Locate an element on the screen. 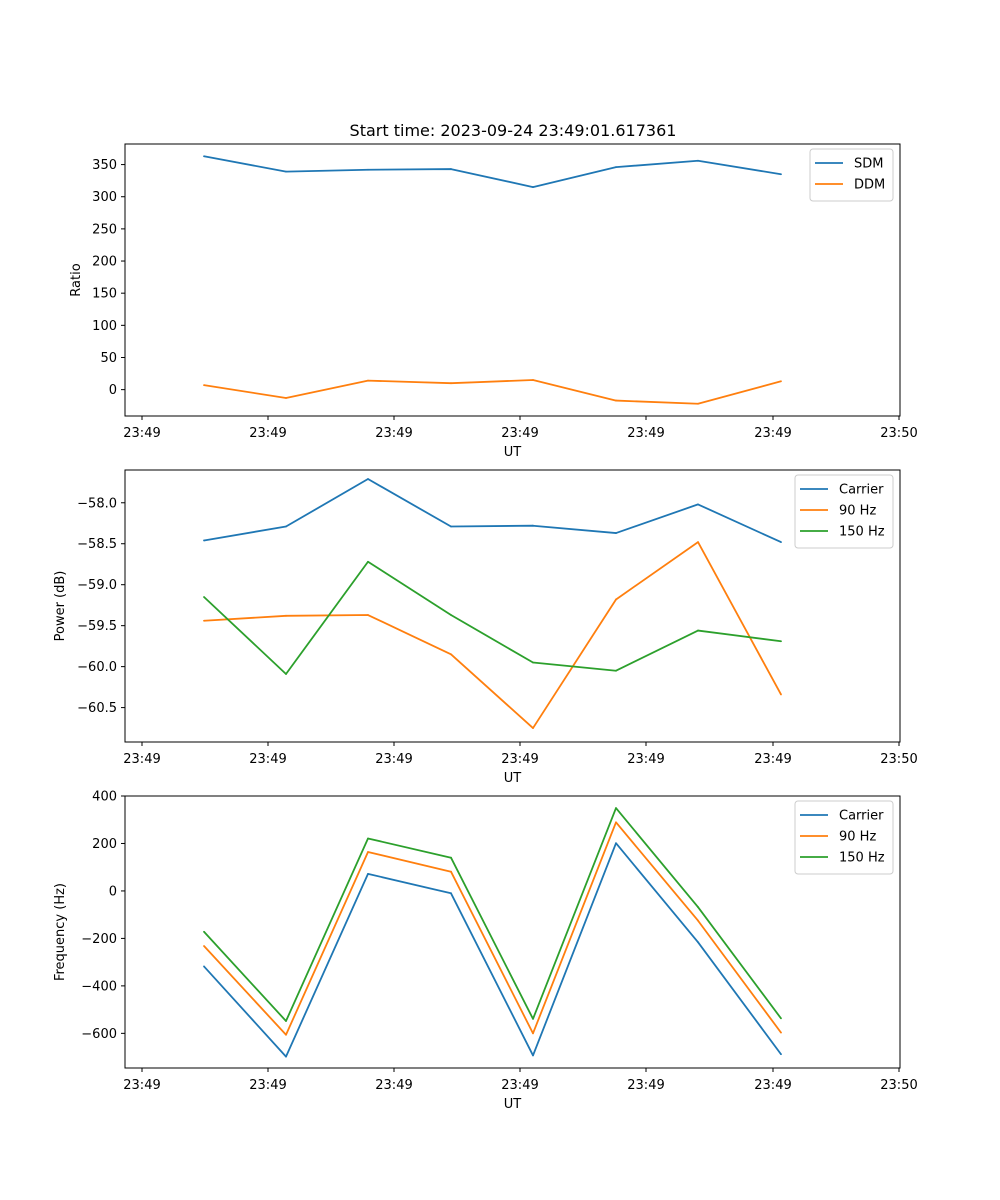 The height and width of the screenshot is (1200, 1000). y-tick-label: 250 is located at coordinates (104, 229).